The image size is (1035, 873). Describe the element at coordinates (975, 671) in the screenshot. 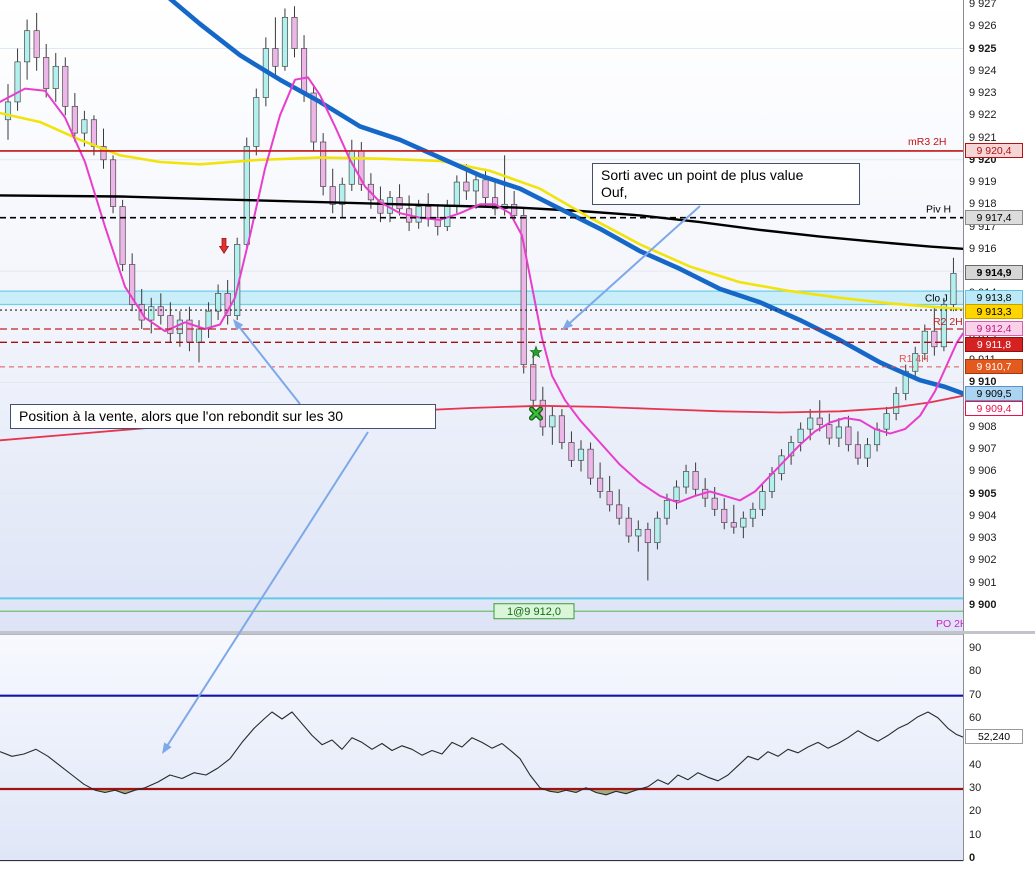

I see `rsi-tick: 80` at that location.